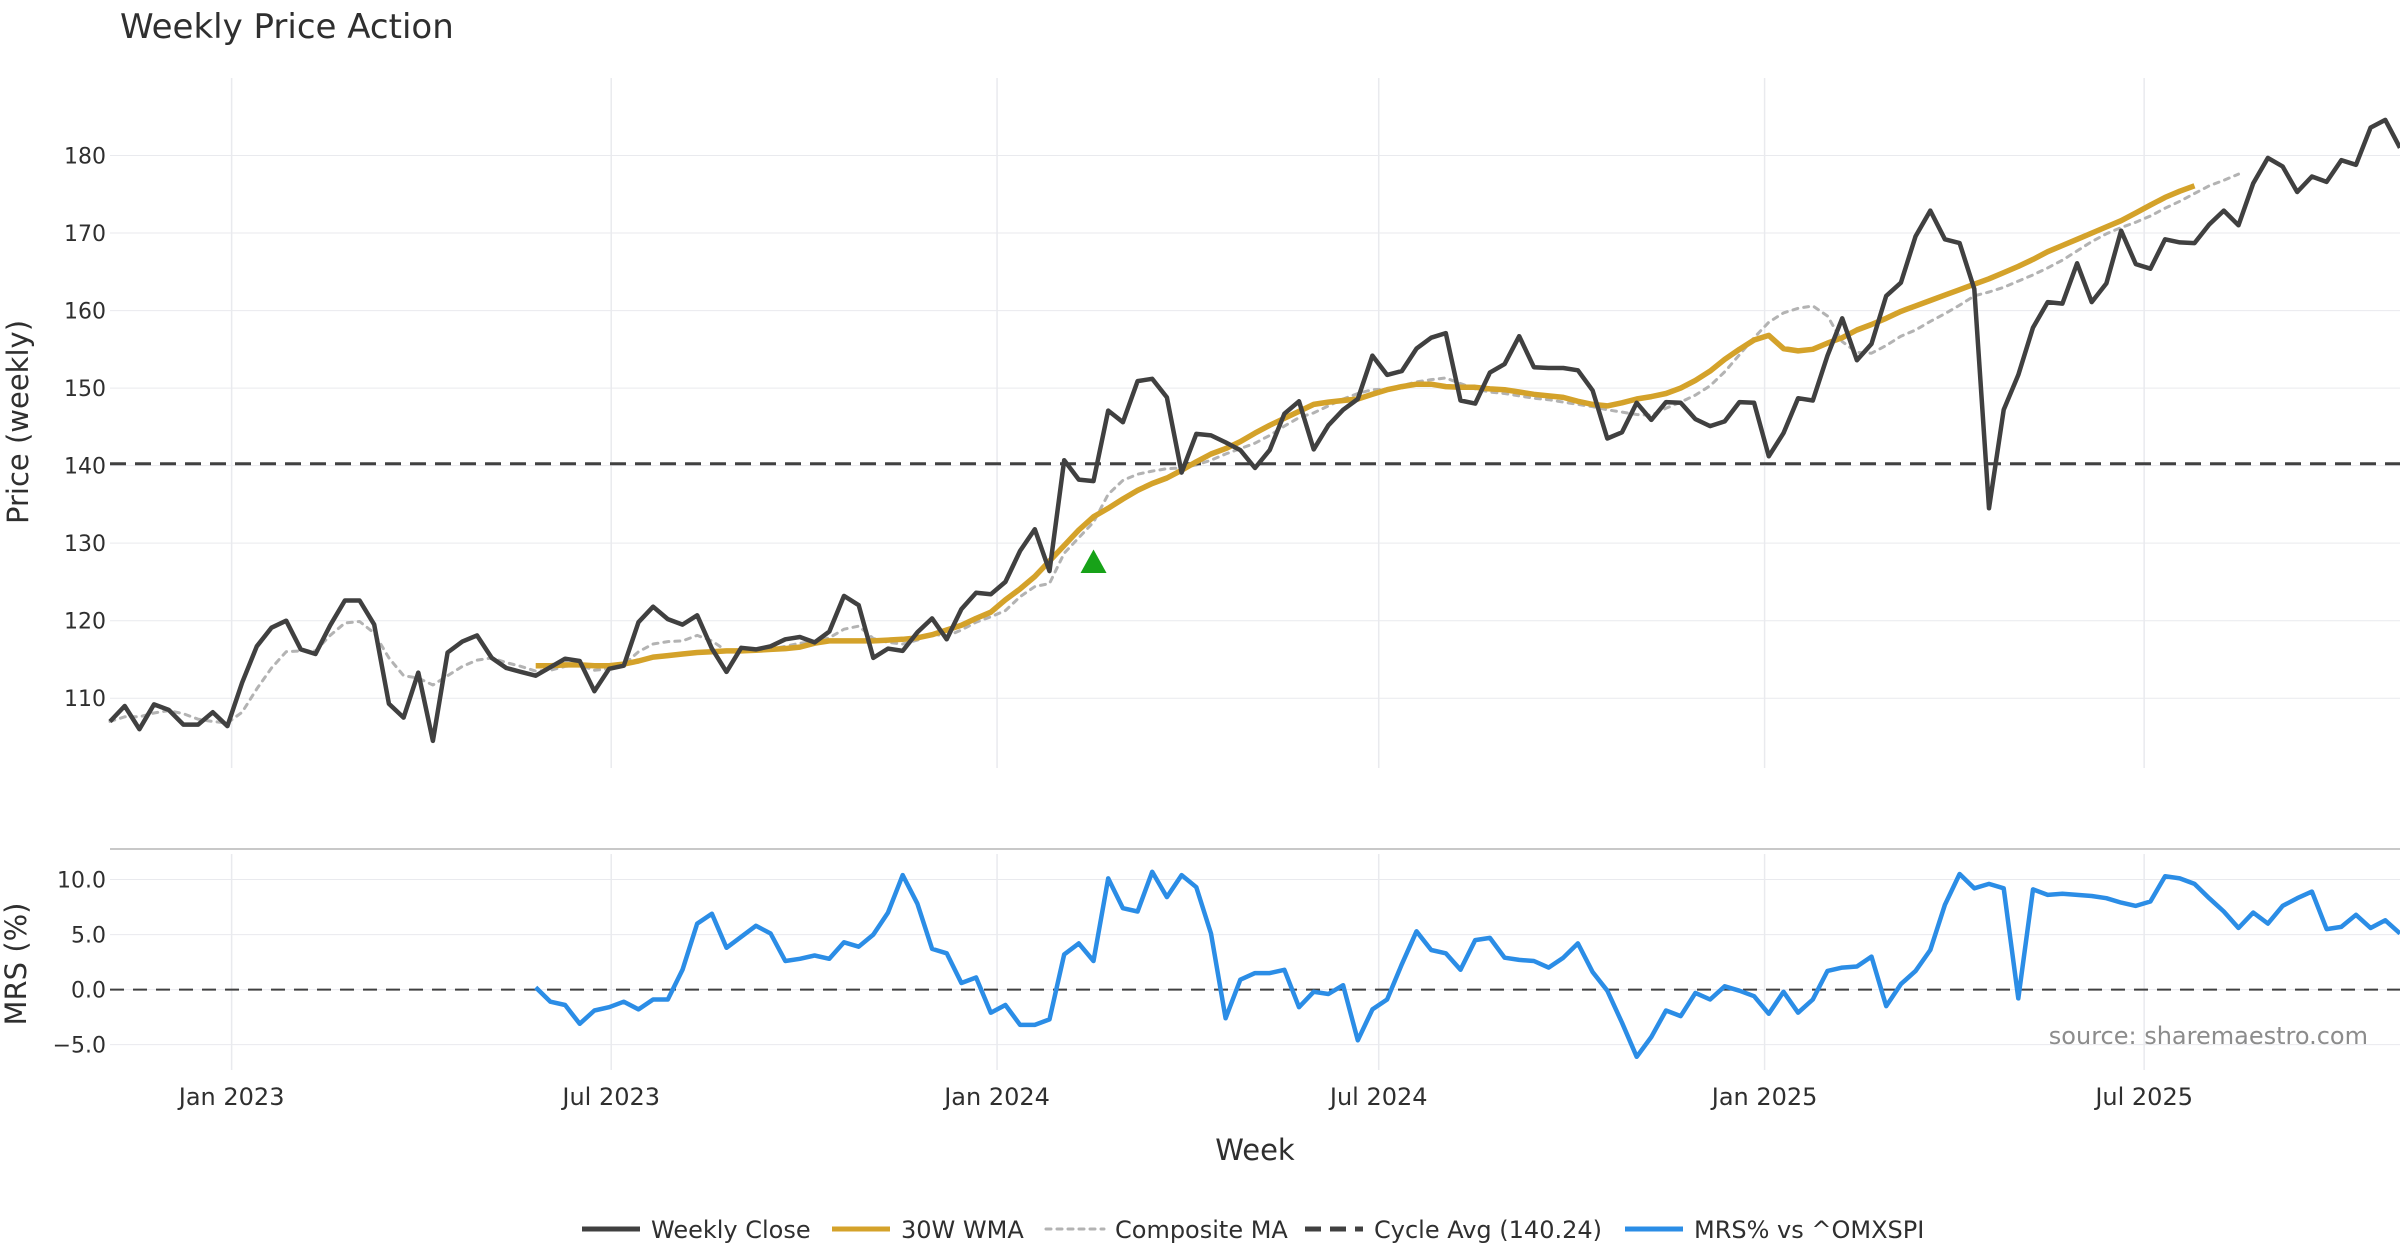 The height and width of the screenshot is (1260, 2400). Describe the element at coordinates (18, 422) in the screenshot. I see `price-y-axis-label: Price (weekly)` at that location.